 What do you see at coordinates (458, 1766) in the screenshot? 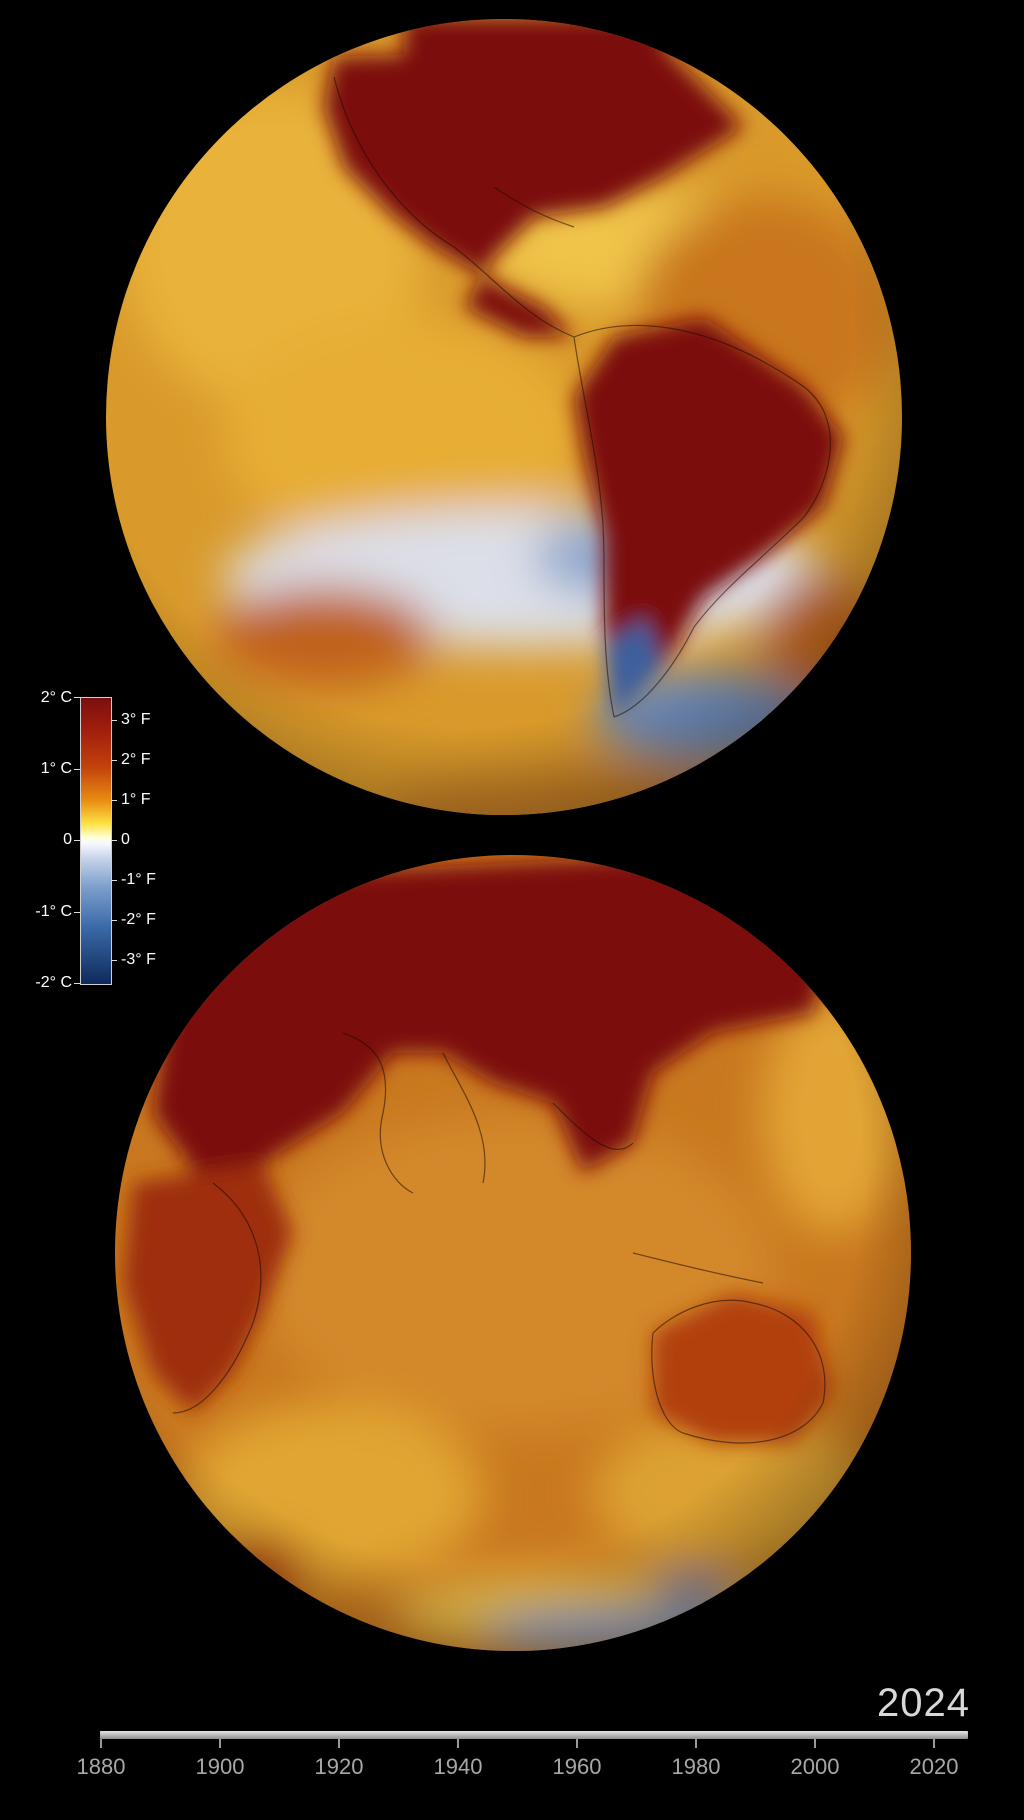
I see `timeline-year-label: 1940` at bounding box center [458, 1766].